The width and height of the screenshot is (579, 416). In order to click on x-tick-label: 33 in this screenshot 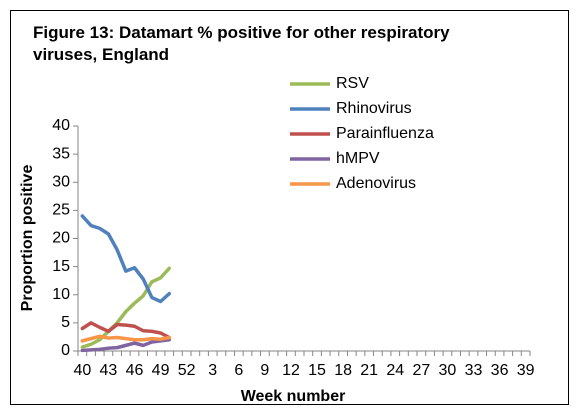, I will do `click(474, 370)`.